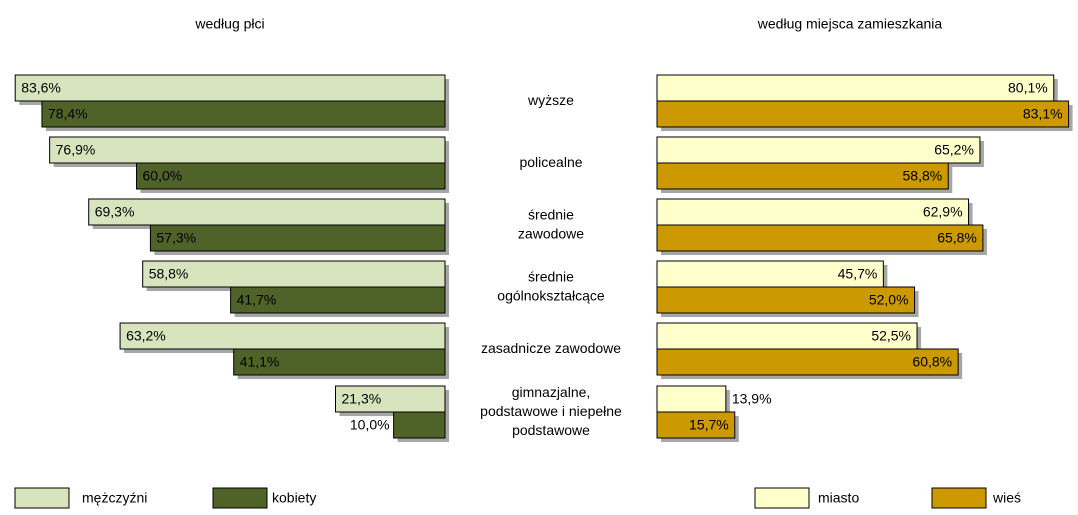 The width and height of the screenshot is (1078, 515). What do you see at coordinates (115, 212) in the screenshot?
I see `value-label: 69,3%` at bounding box center [115, 212].